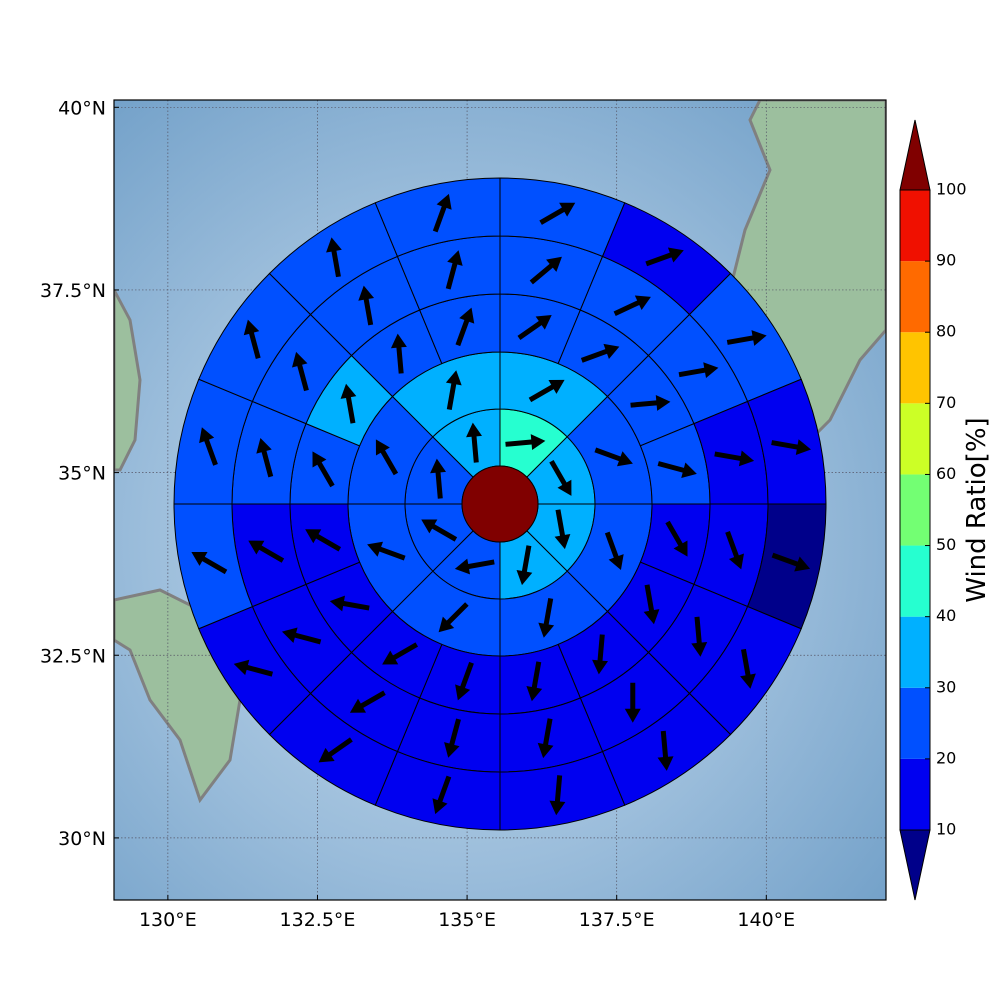  Describe the element at coordinates (946, 260) in the screenshot. I see `colorbar-tick-label: 90` at that location.